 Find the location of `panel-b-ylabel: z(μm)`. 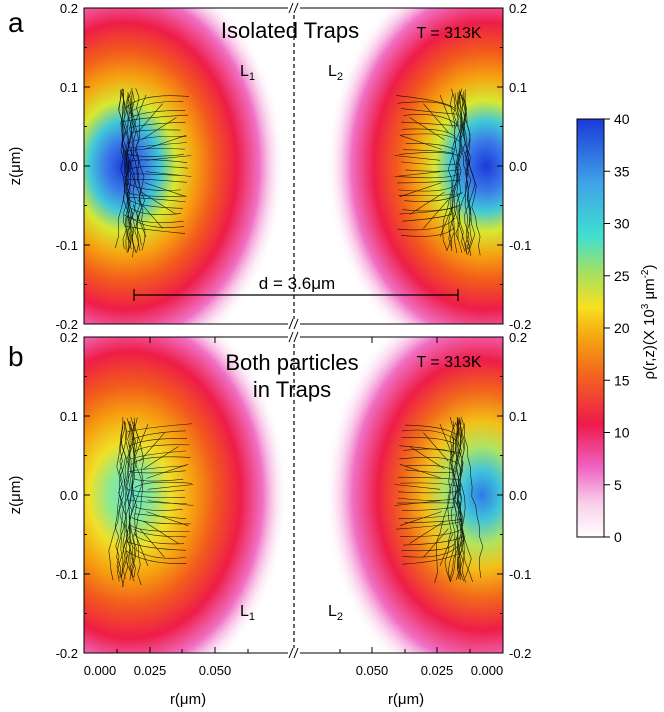

panel-b-ylabel: z(μm) is located at coordinates (15, 495).